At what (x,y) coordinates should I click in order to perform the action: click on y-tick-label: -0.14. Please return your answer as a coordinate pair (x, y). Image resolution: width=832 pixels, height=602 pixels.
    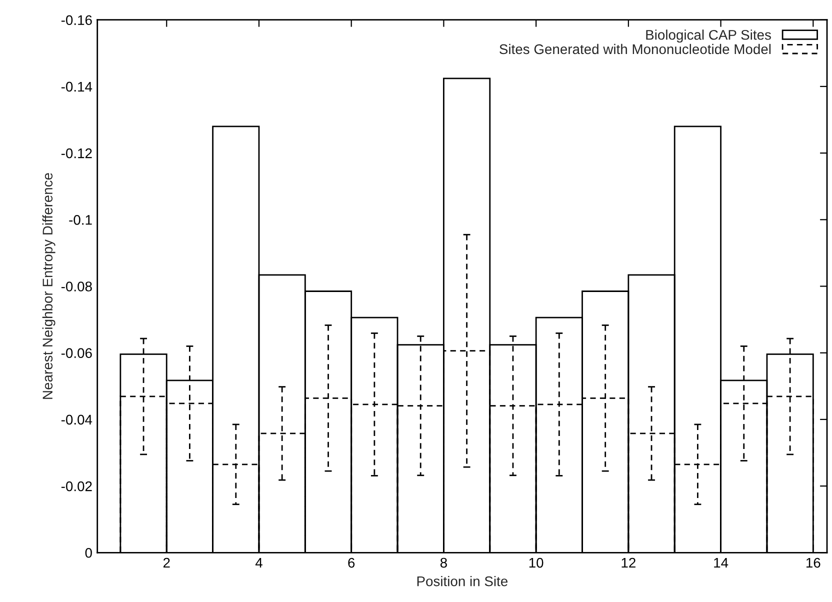
    Looking at the image, I should click on (76, 87).